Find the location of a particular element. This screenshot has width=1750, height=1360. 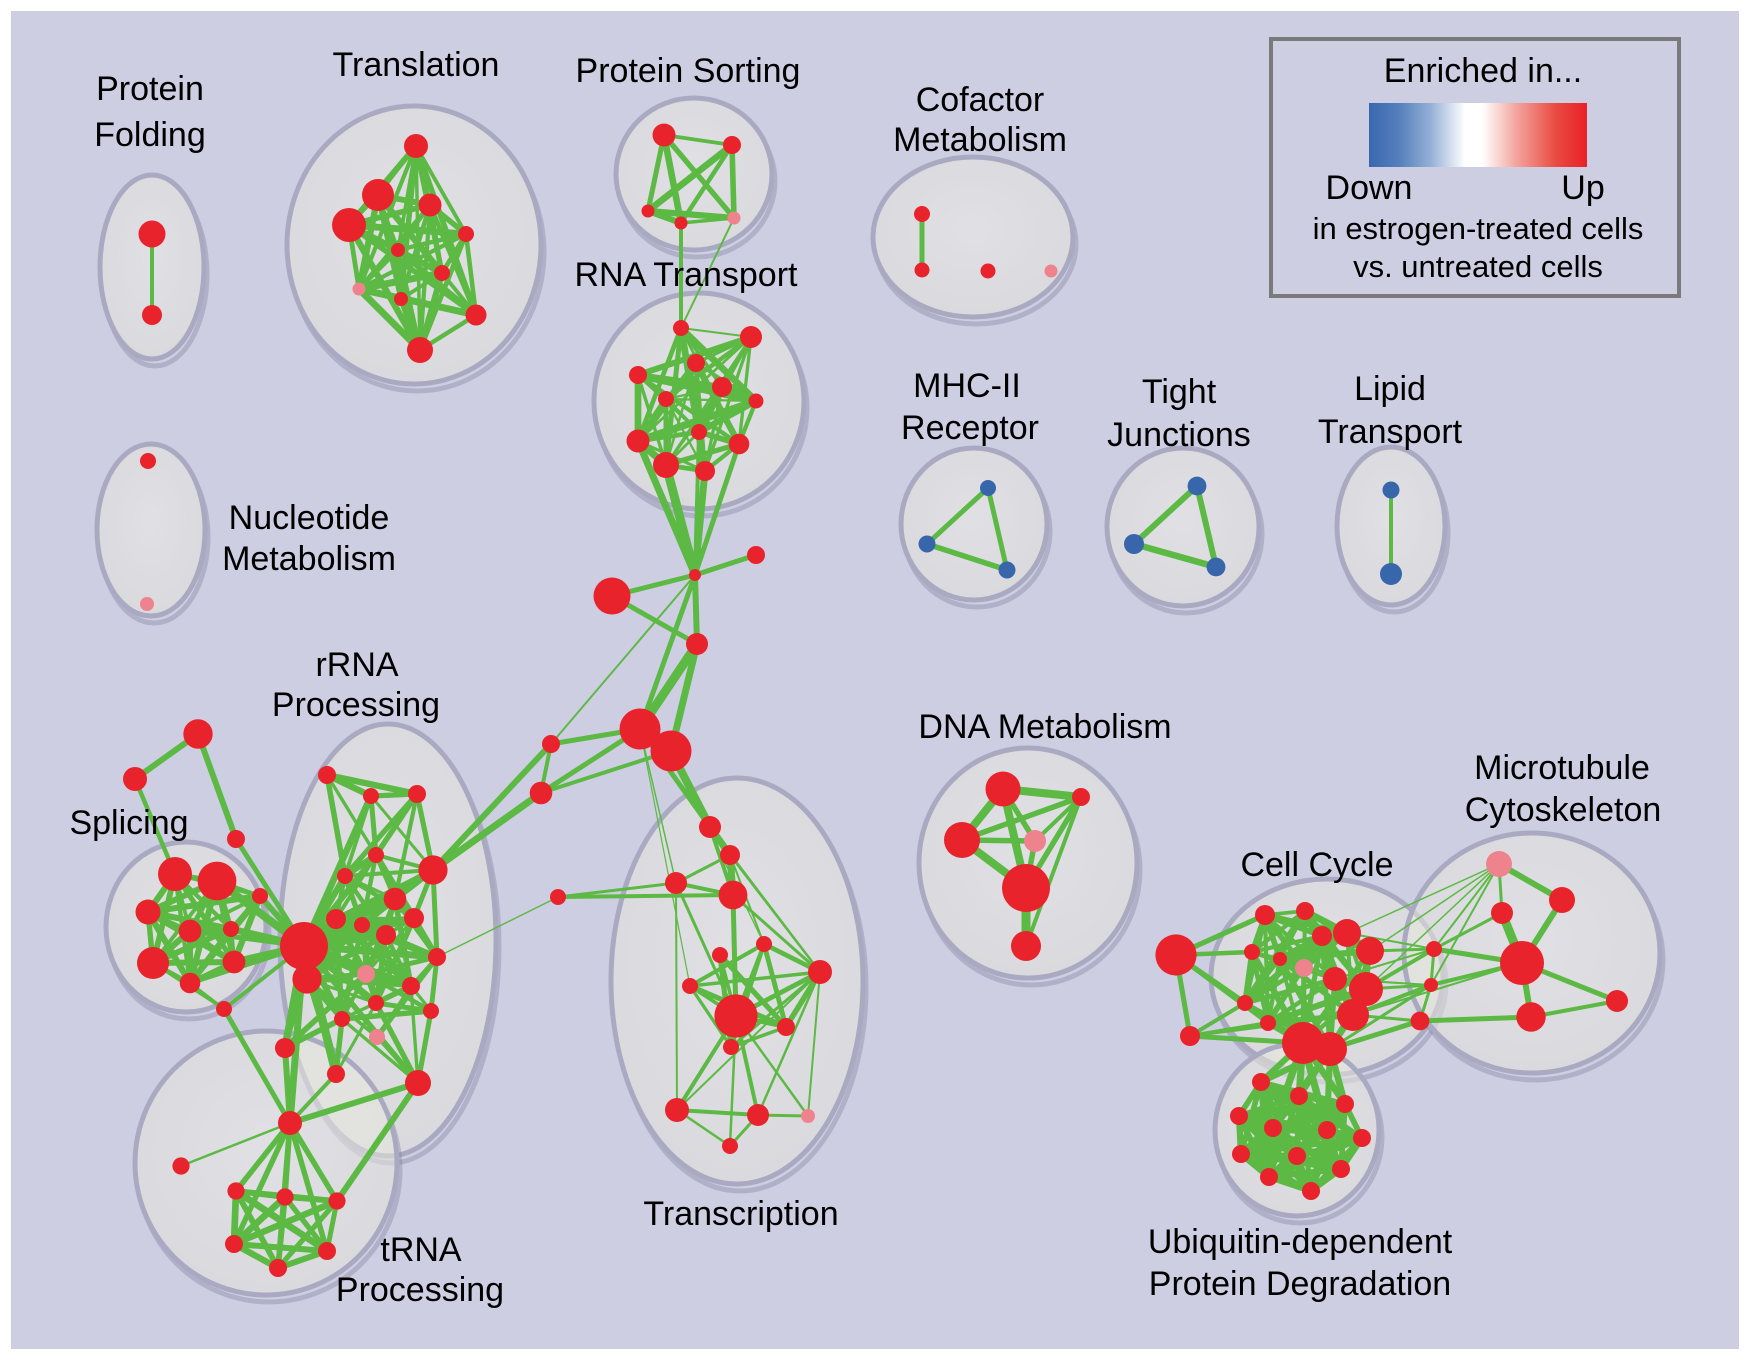

svg-text: RNA Transport is located at coordinates (687, 275).